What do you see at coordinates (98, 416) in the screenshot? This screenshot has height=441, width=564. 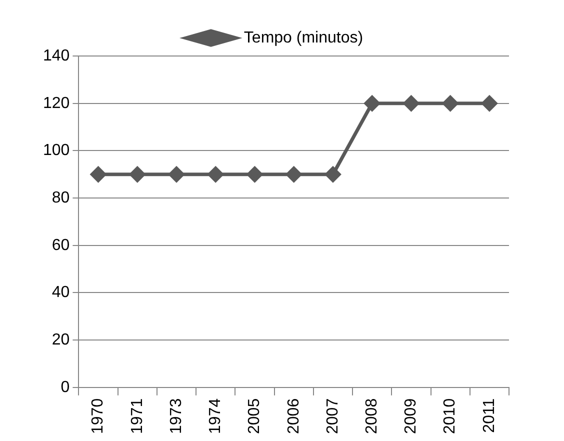 I see `x-tick-label: 1970` at bounding box center [98, 416].